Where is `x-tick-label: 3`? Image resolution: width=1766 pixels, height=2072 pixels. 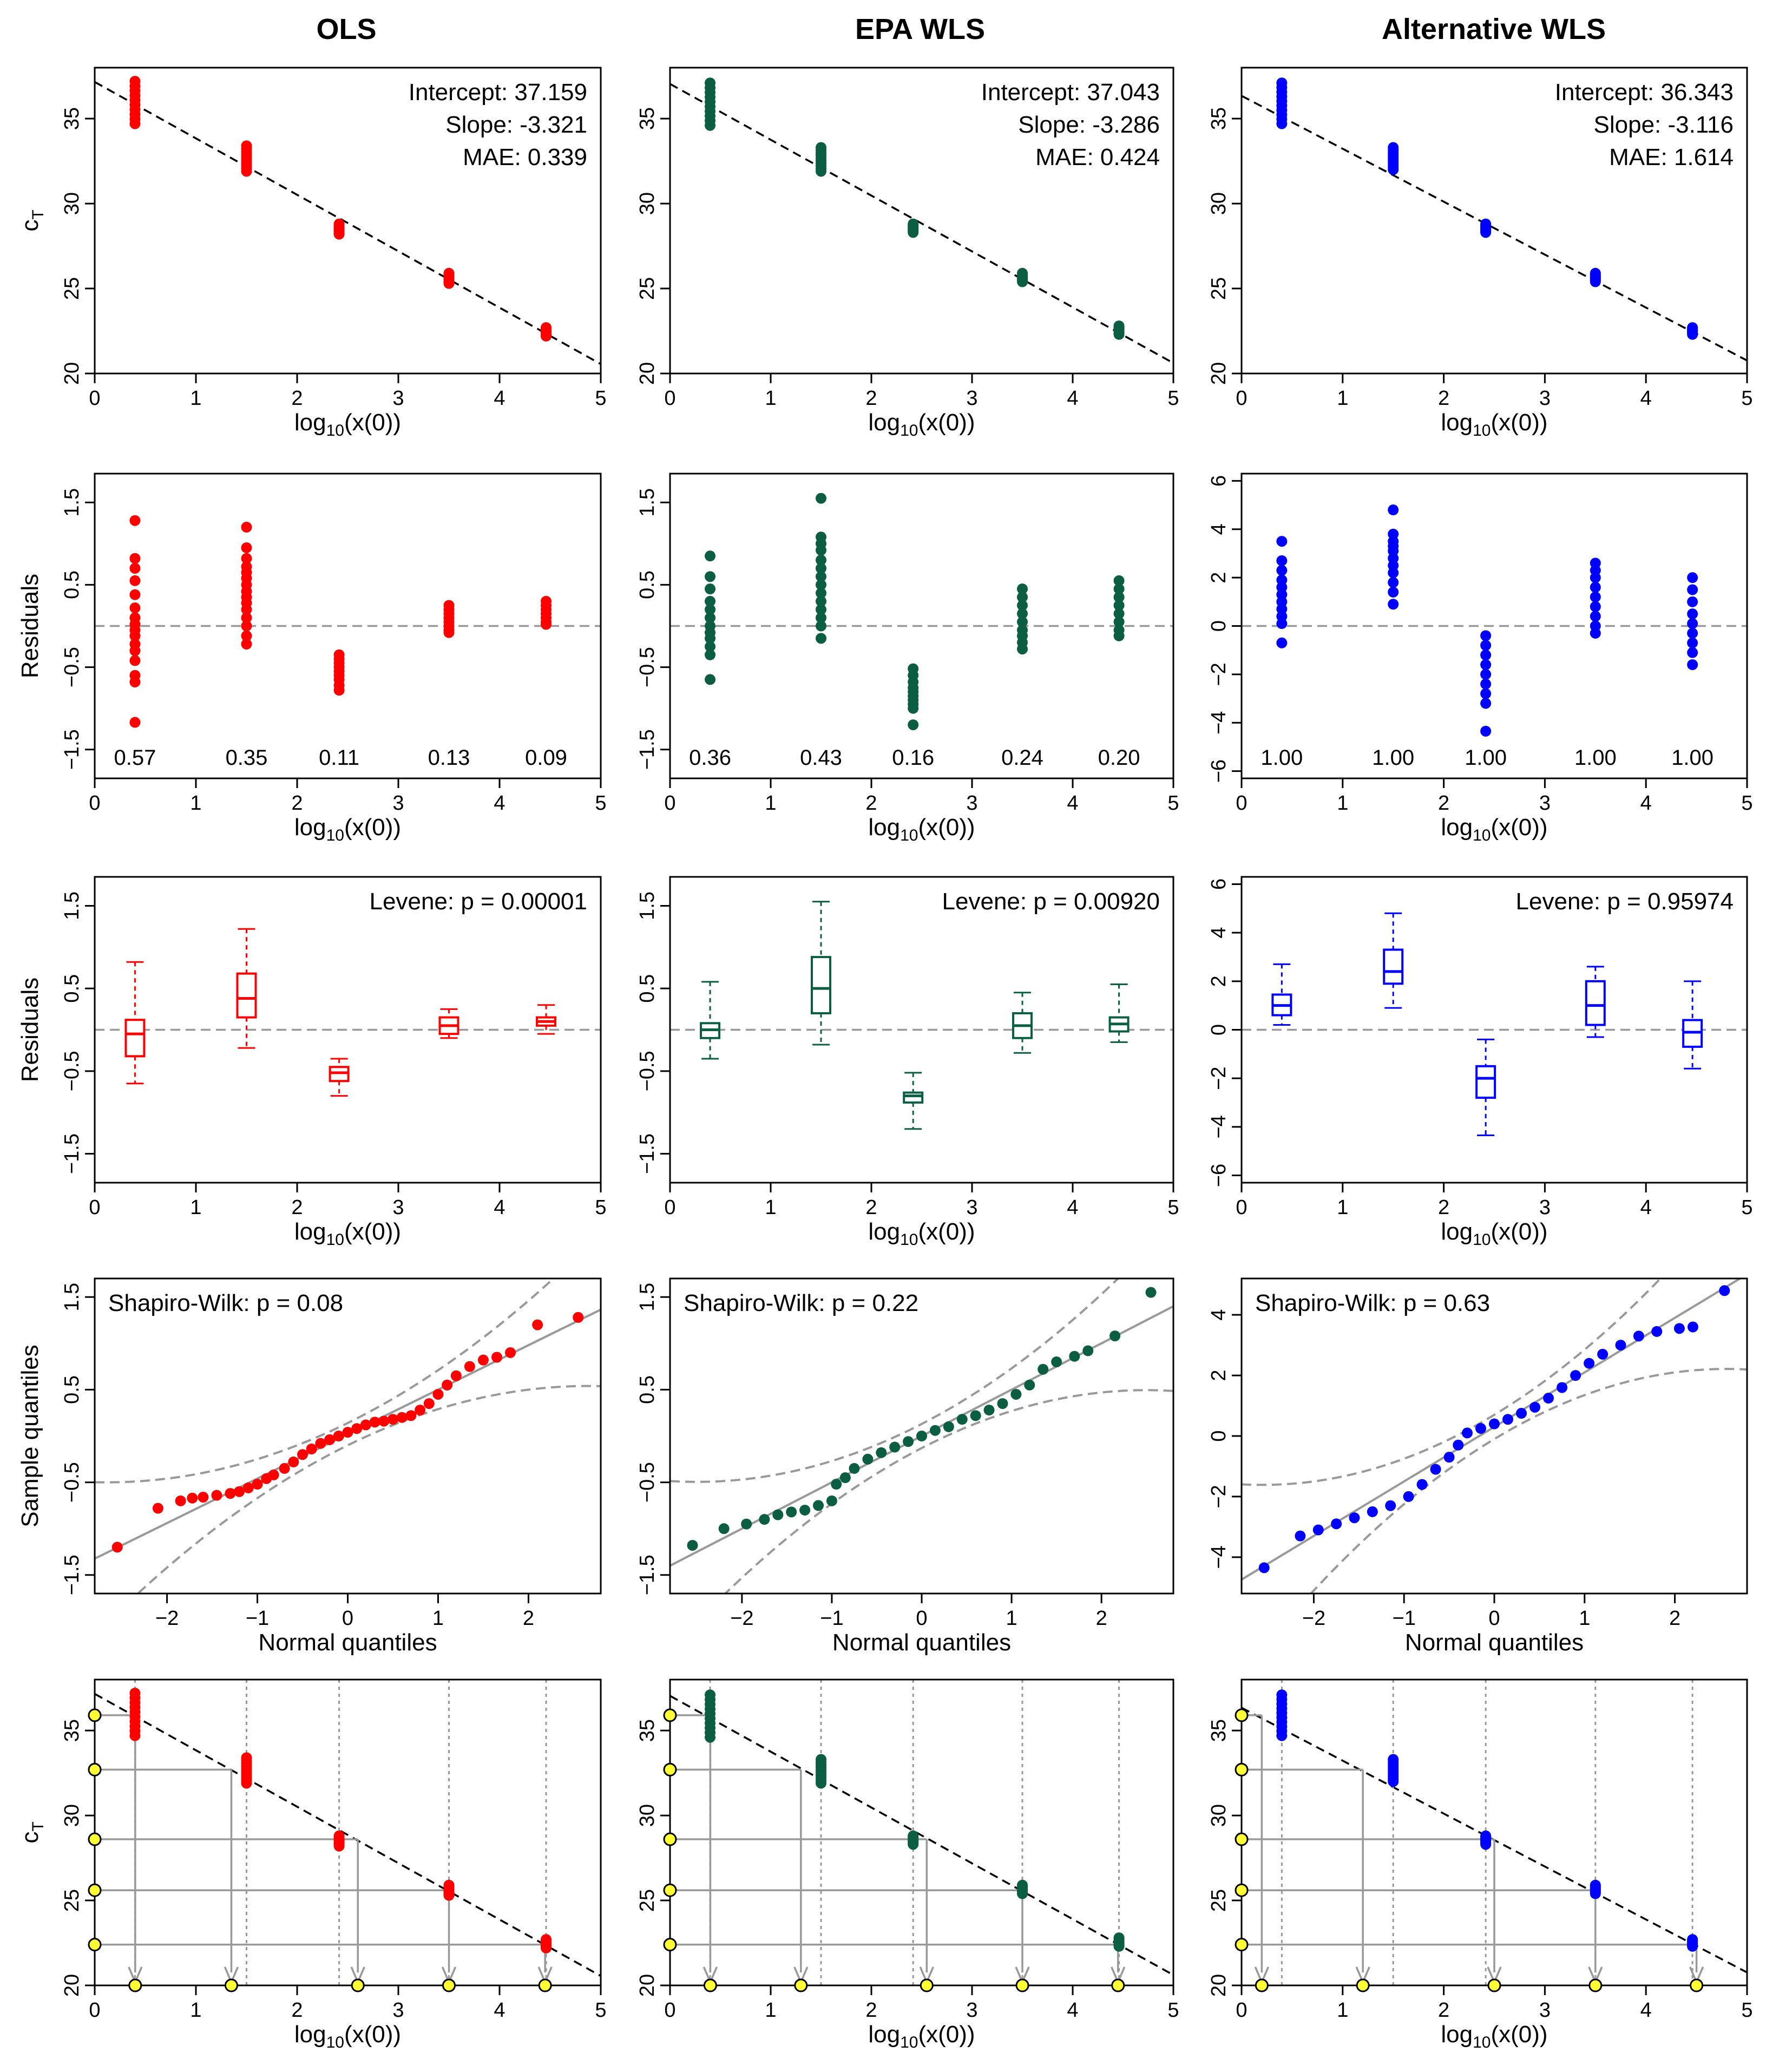
x-tick-label: 3 is located at coordinates (1545, 1207).